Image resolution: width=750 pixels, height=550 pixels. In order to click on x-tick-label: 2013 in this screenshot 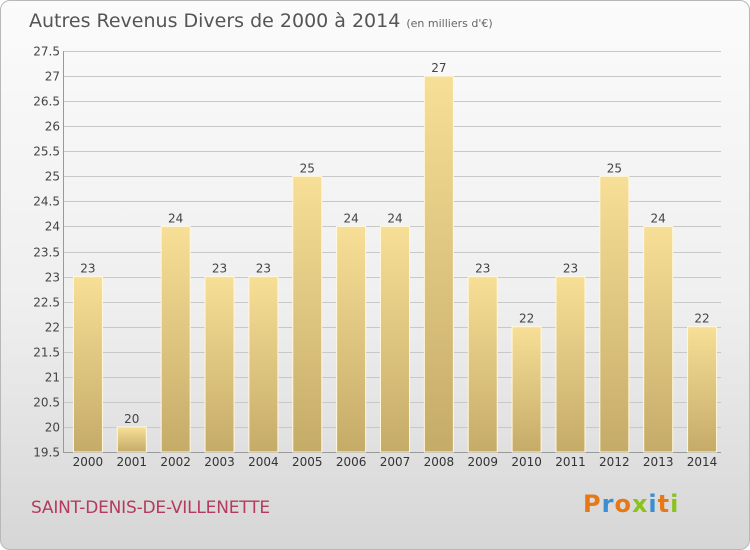, I will do `click(658, 462)`.